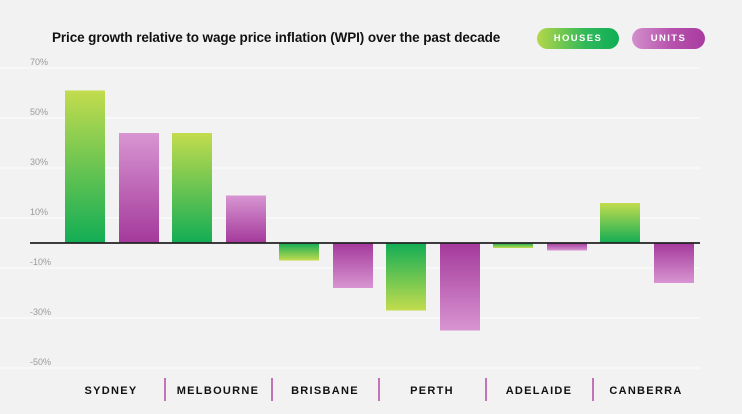  Describe the element at coordinates (299, 252) in the screenshot. I see `bar-houses-brisbane` at that location.